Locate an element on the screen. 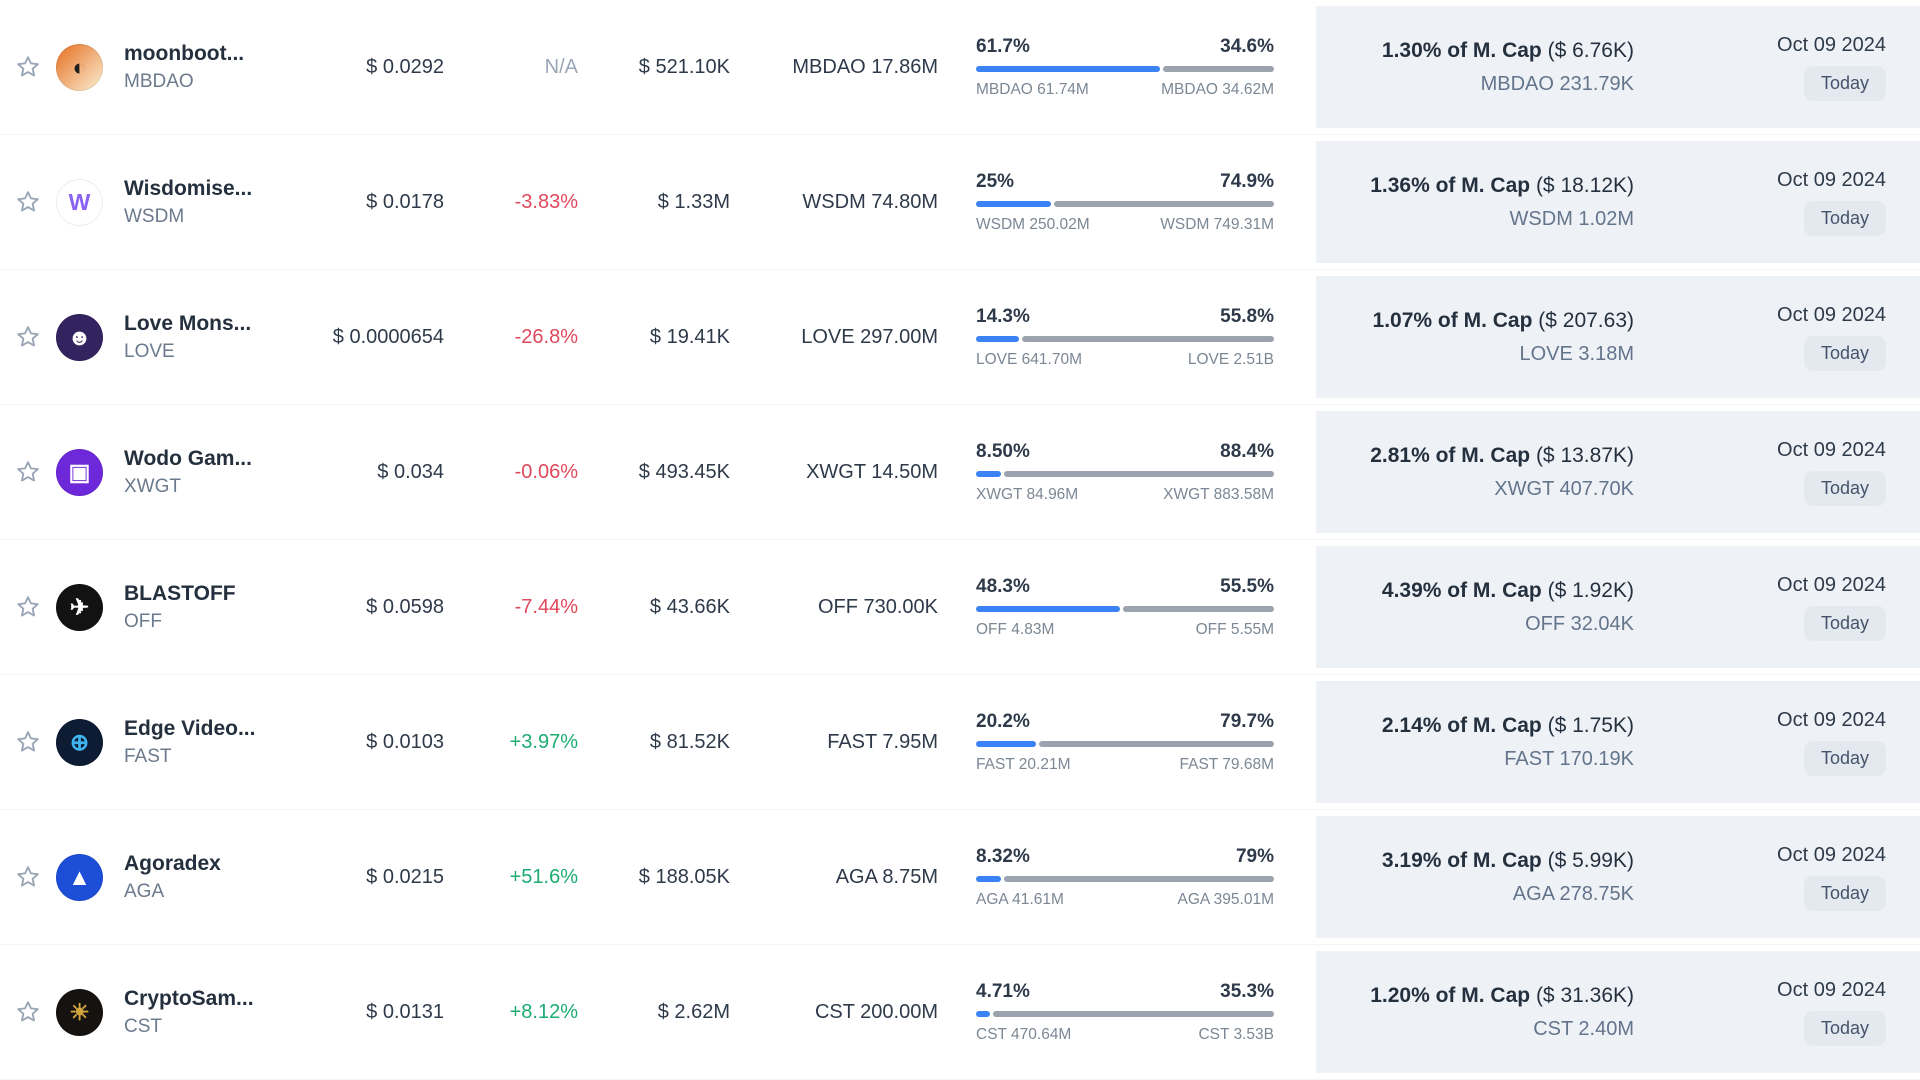 The width and height of the screenshot is (1920, 1080). unlock-progress-block: 14.3% 55.8% LOVE 641.70M LOVE 2.51B is located at coordinates (1125, 337).